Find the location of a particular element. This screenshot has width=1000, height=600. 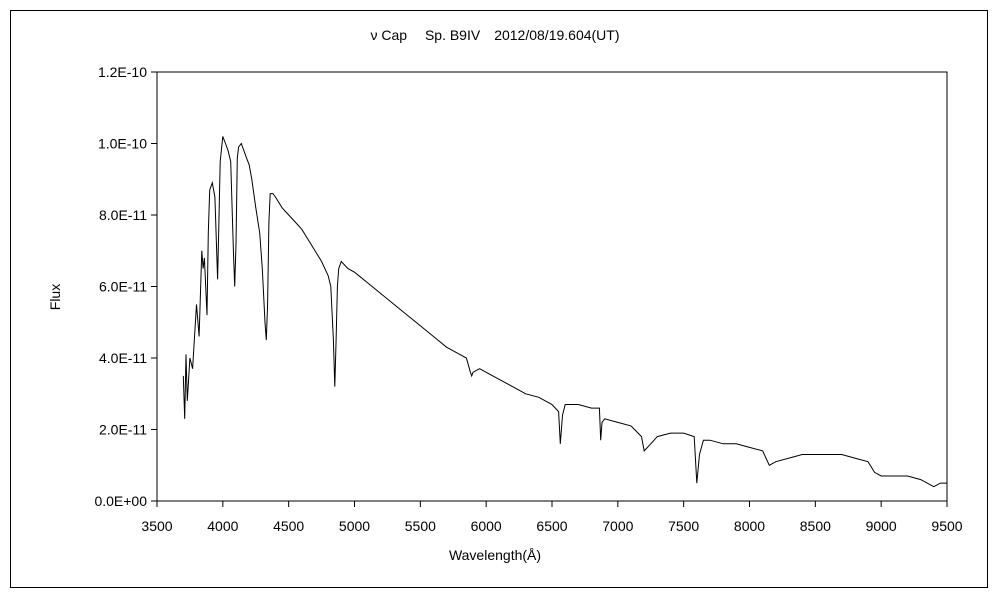

y-tick-label: 2.0E-11 is located at coordinates (123, 430).